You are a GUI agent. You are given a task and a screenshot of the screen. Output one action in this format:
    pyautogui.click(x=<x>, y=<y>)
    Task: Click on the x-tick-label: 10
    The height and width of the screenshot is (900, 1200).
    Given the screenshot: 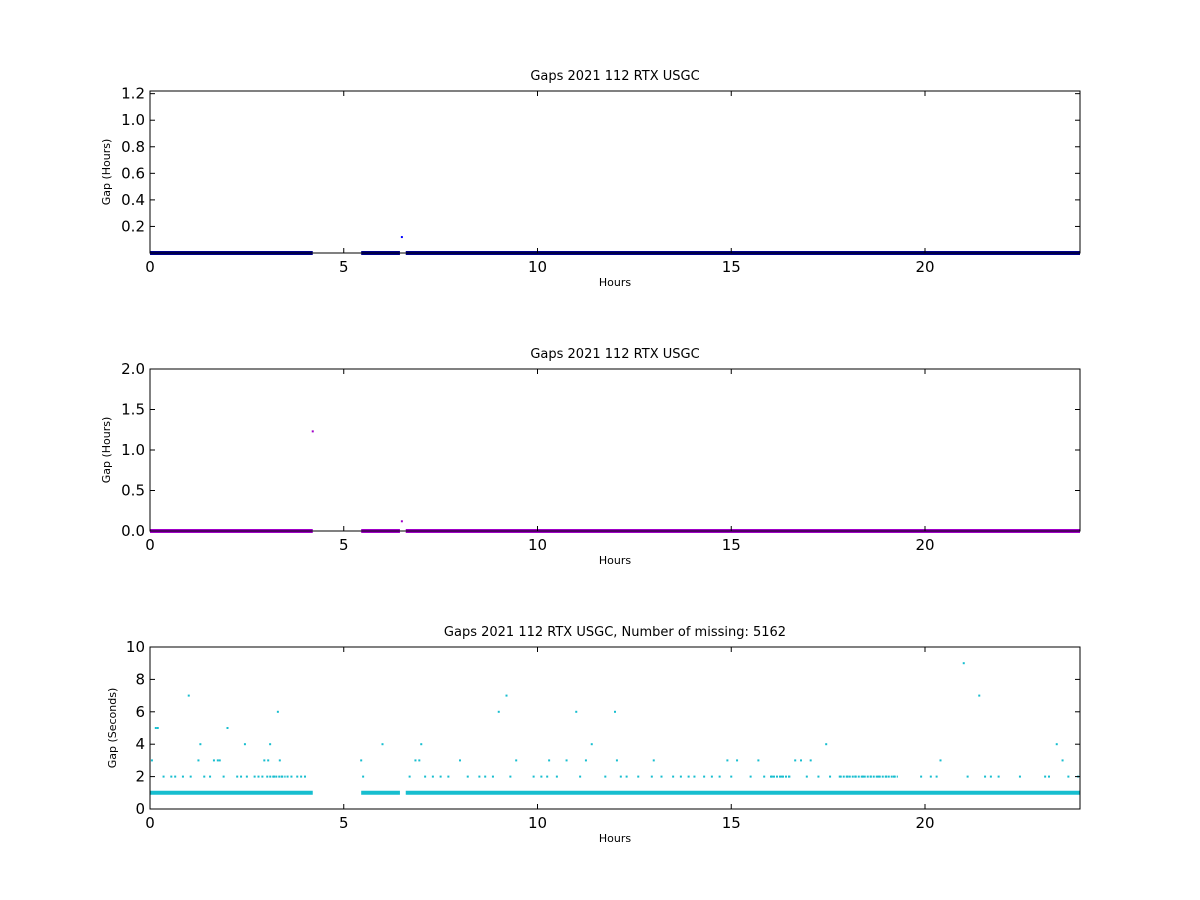 What is the action you would take?
    pyautogui.click(x=537, y=823)
    